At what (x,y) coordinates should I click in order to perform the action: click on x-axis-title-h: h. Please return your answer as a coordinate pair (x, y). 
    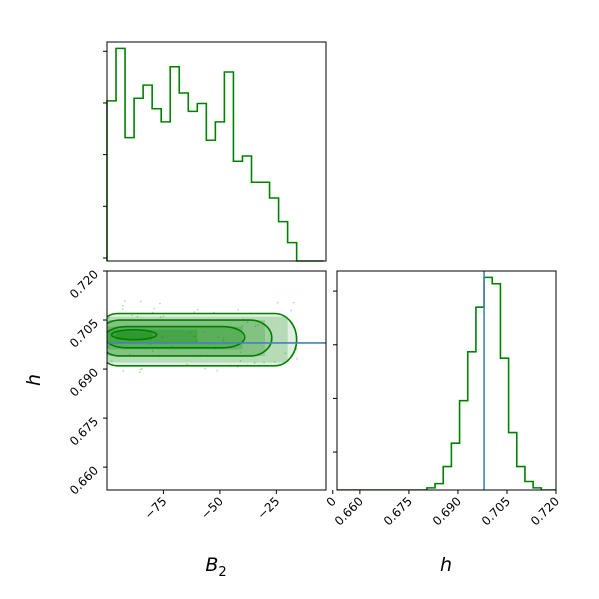
    Looking at the image, I should click on (446, 565).